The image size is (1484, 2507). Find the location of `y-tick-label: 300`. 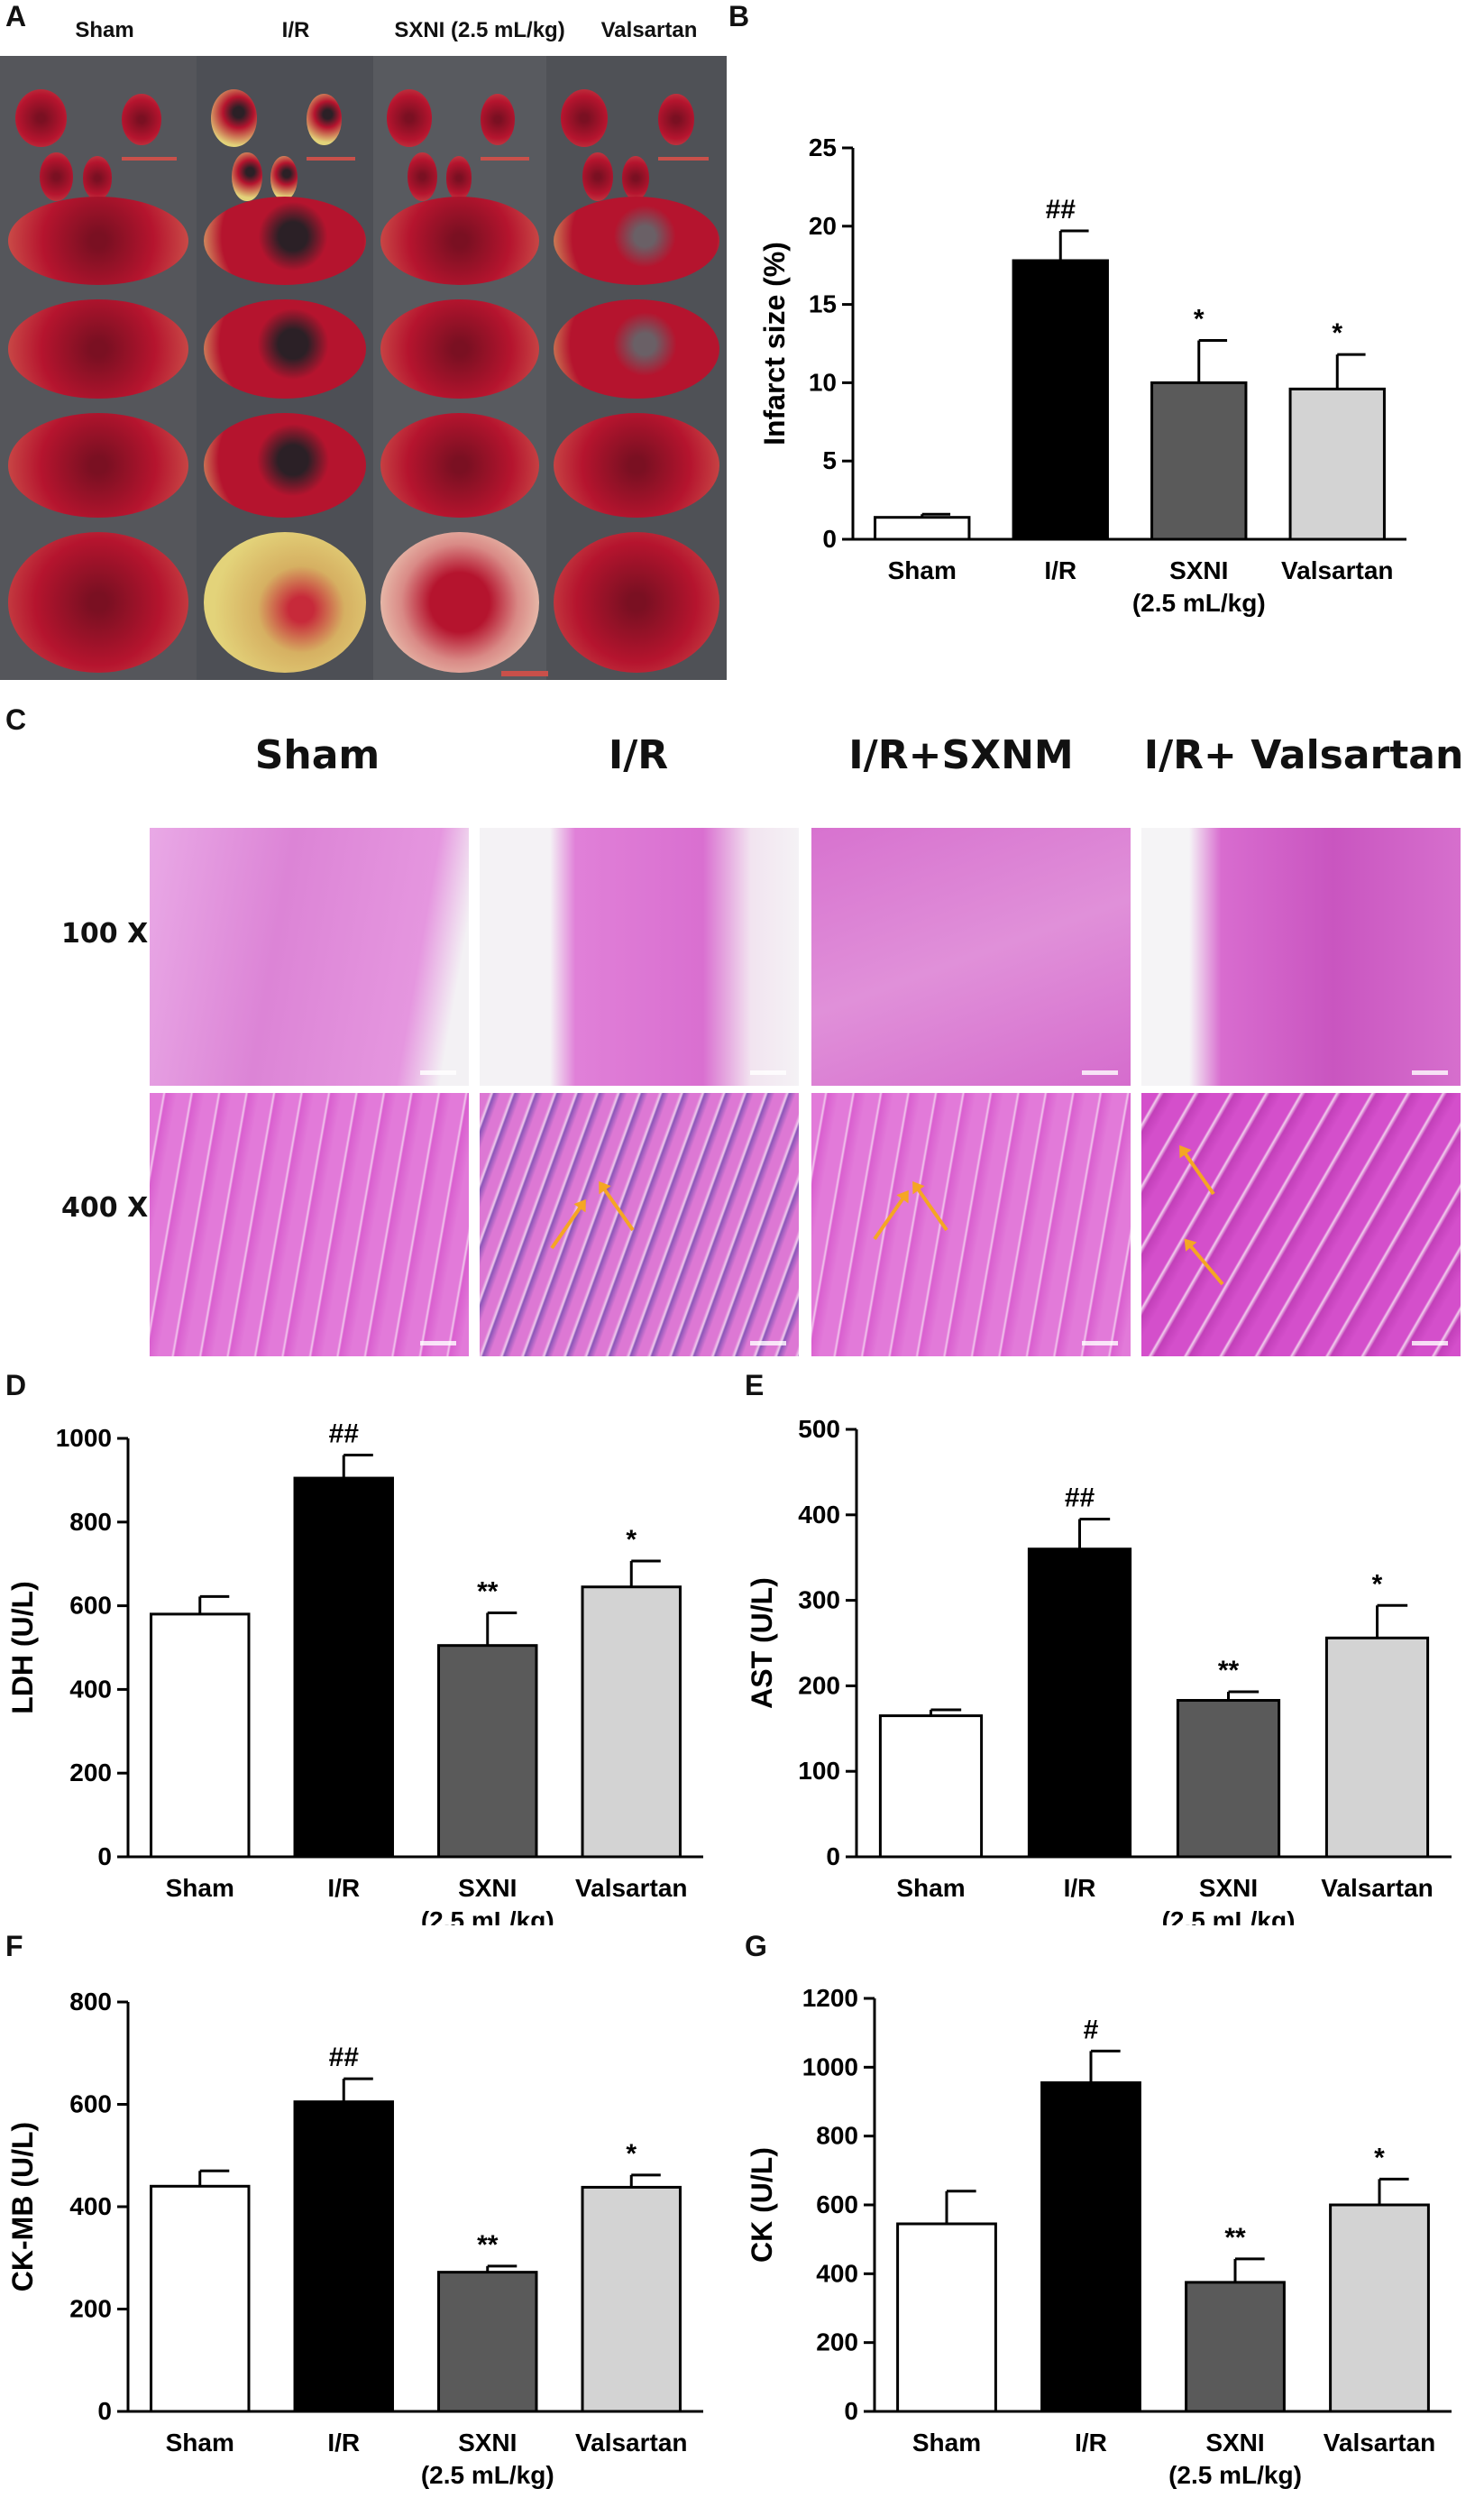

y-tick-label: 300 is located at coordinates (819, 1600).